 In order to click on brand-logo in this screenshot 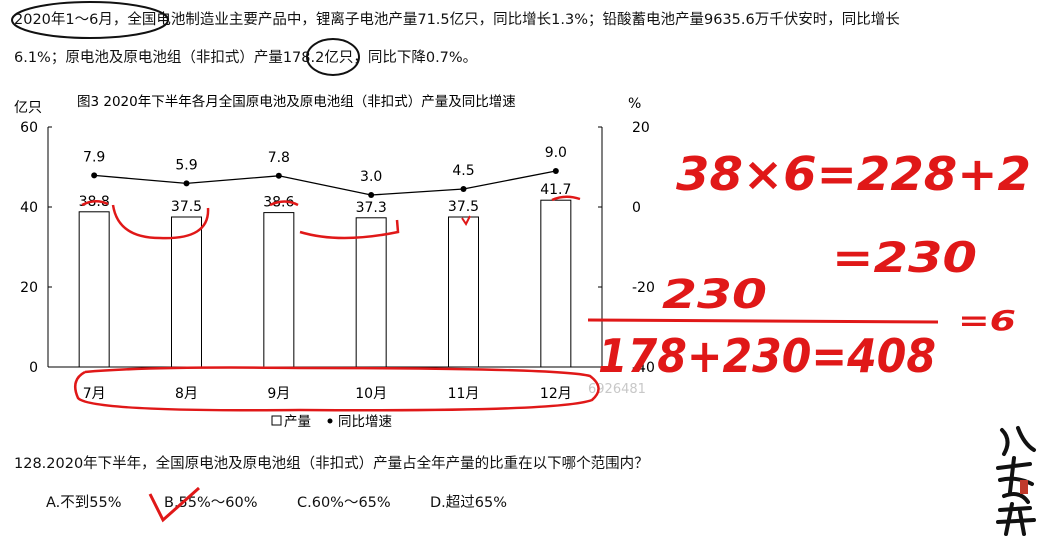, I will do `click(1016, 481)`.